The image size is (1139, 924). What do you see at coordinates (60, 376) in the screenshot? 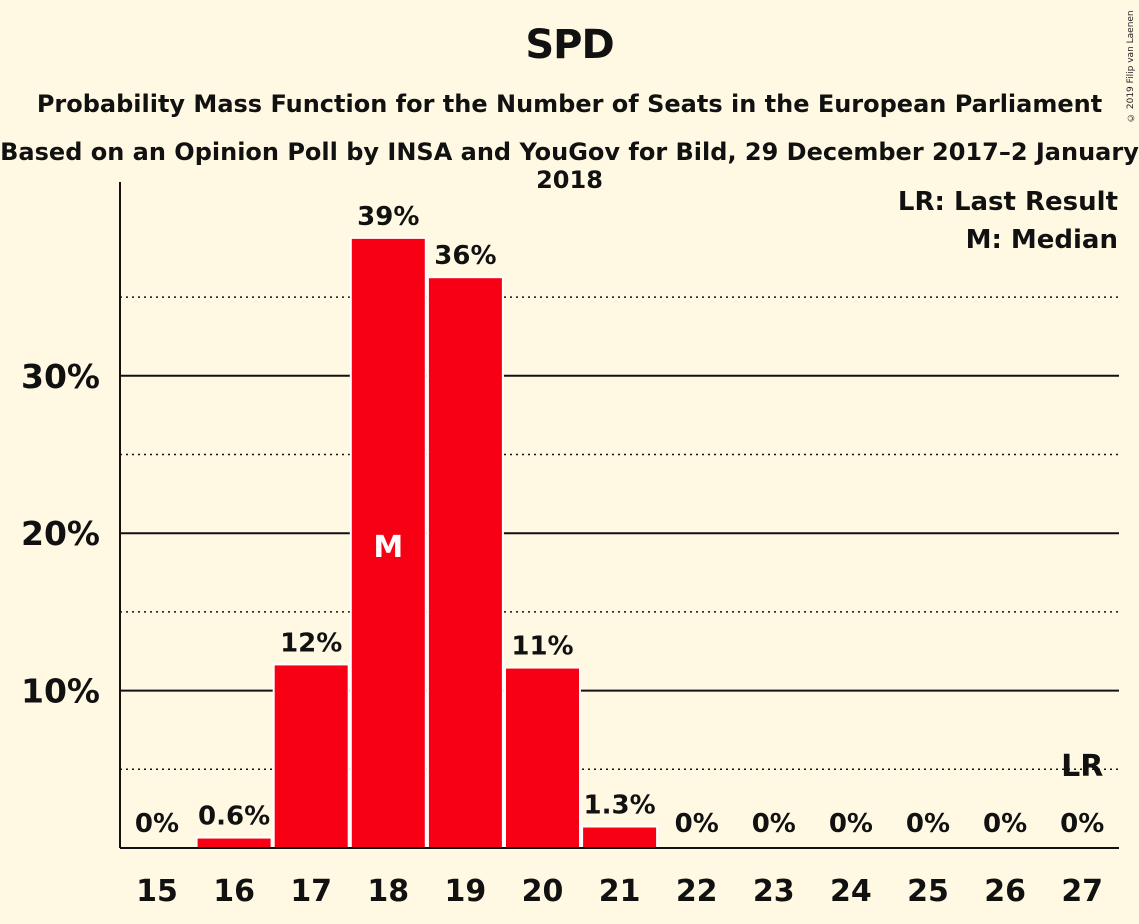
I see `y-tick-label: 30%` at bounding box center [60, 376].